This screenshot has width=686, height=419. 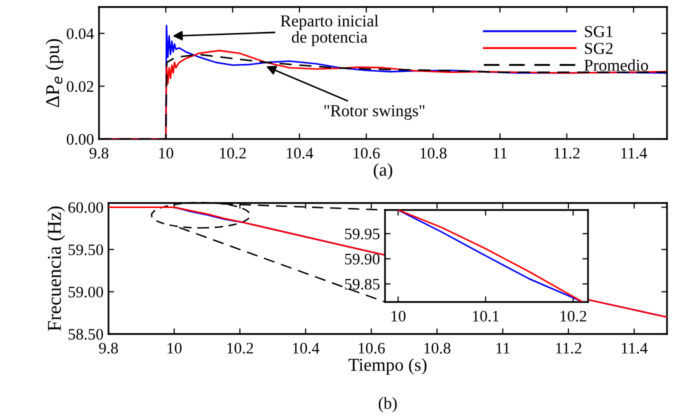 What do you see at coordinates (86, 334) in the screenshot?
I see `y-tick-label: 58.50` at bounding box center [86, 334].